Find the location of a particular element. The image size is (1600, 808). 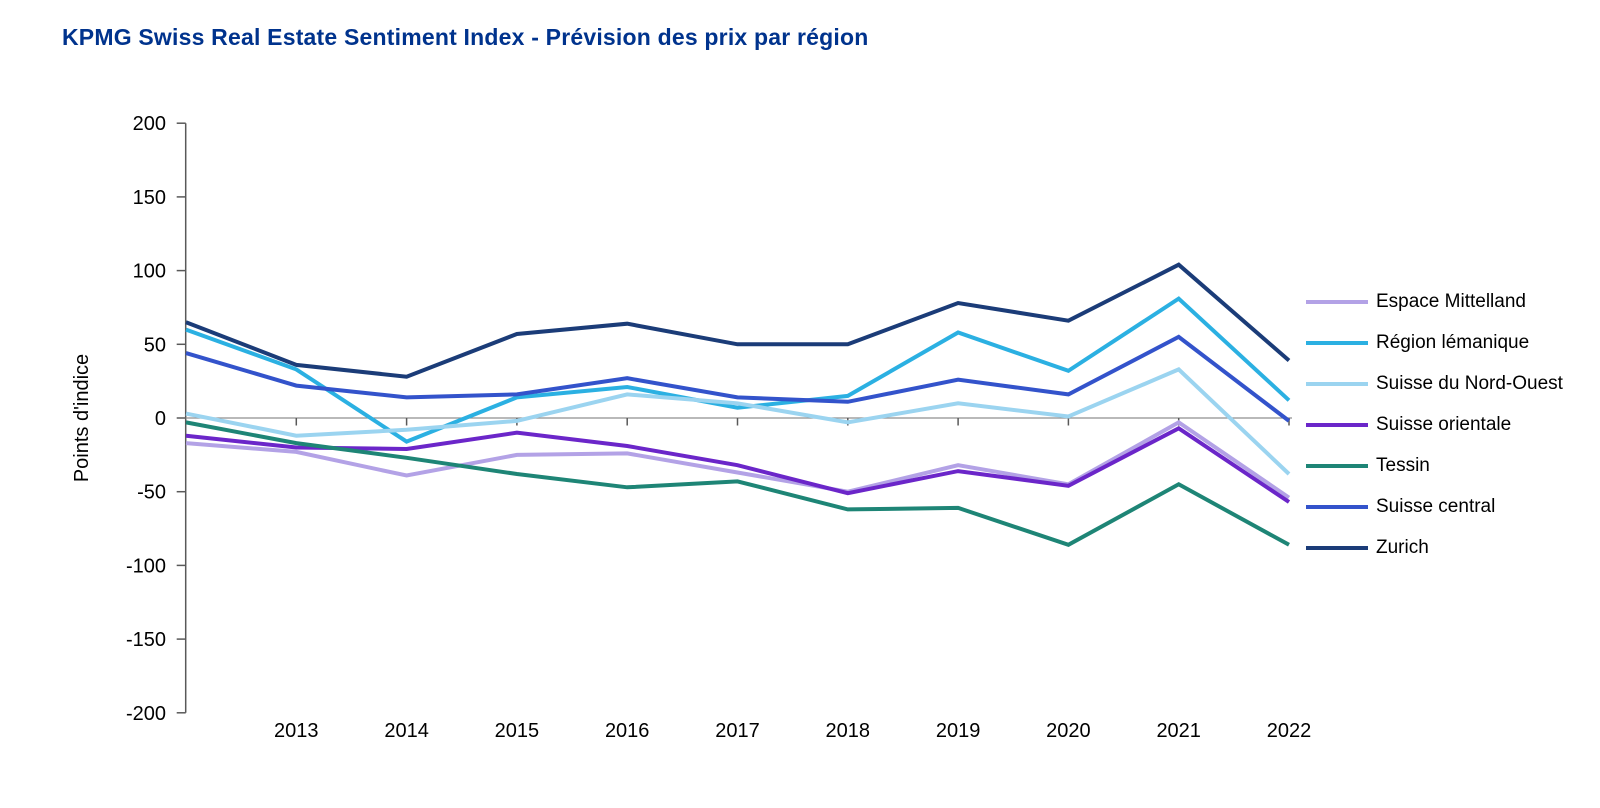

legend-label: Région lémanique is located at coordinates (1453, 342).